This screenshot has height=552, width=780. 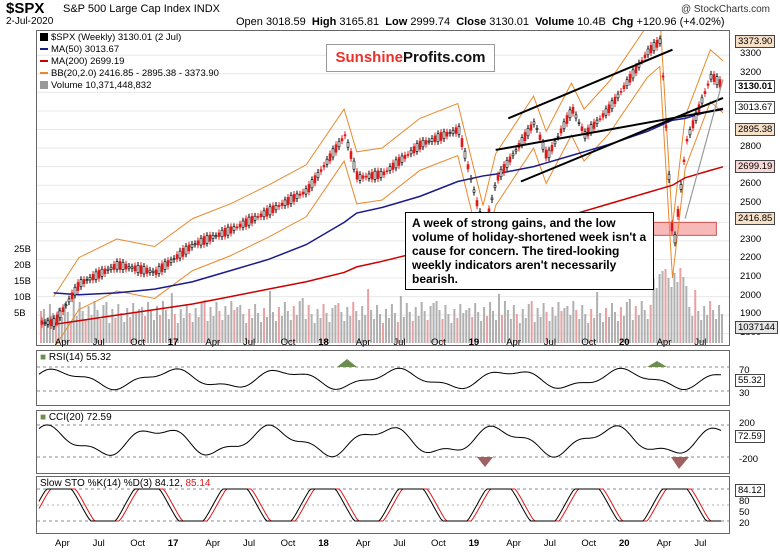 What do you see at coordinates (485, 462) in the screenshot?
I see `cci-oversold-fill` at bounding box center [485, 462].